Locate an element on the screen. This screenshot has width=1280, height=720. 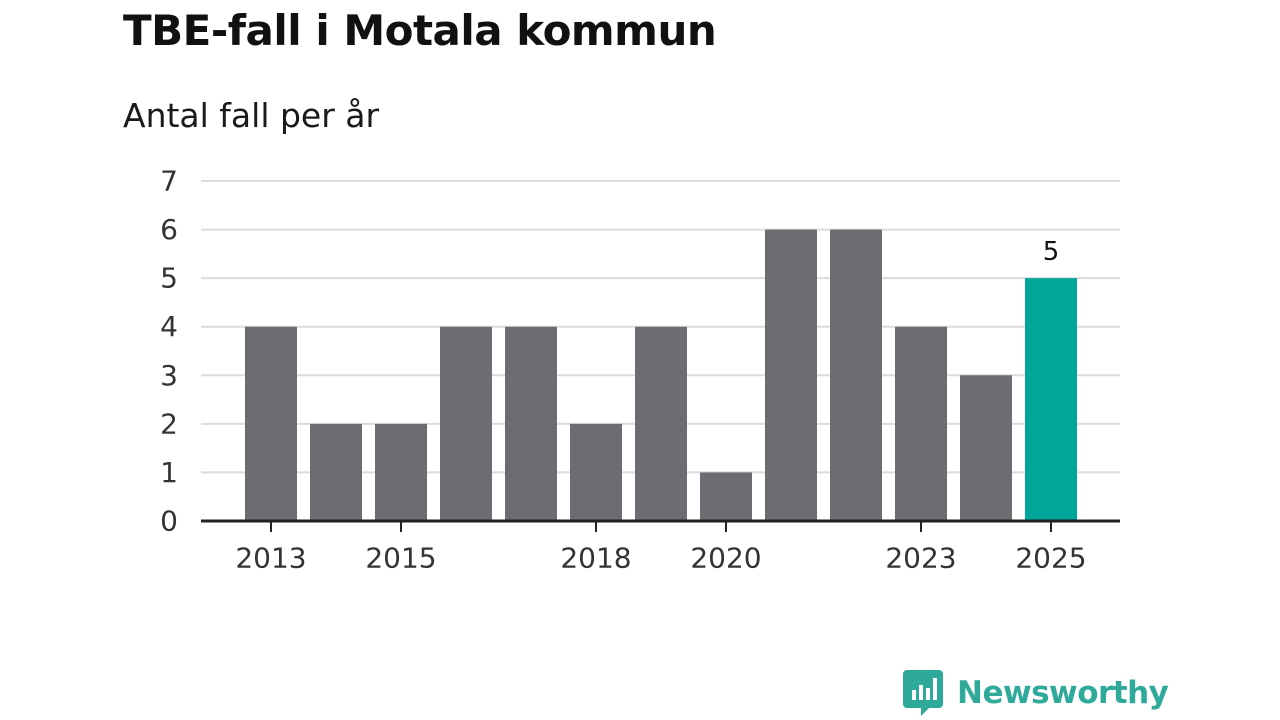
x-tick-label: 2020 is located at coordinates (725, 558).